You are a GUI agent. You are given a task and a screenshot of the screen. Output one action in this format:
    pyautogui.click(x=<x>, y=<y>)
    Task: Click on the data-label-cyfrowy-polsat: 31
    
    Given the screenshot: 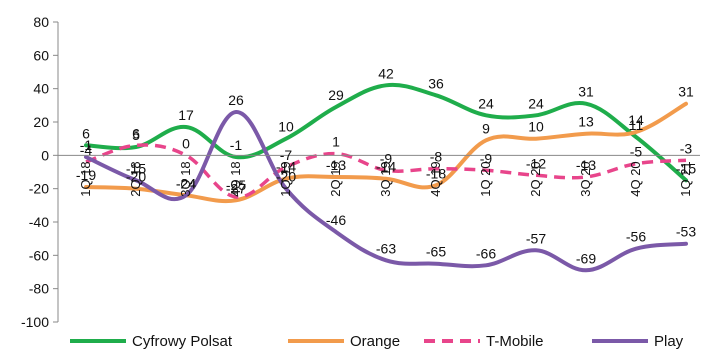 What is the action you would take?
    pyautogui.click(x=586, y=92)
    